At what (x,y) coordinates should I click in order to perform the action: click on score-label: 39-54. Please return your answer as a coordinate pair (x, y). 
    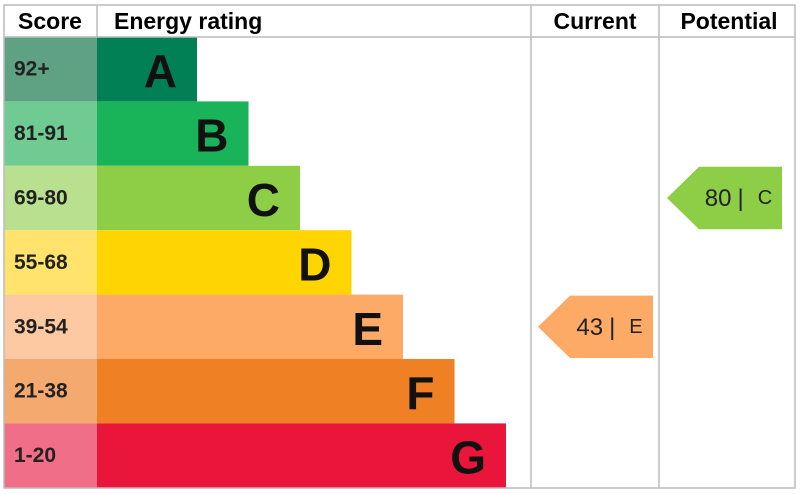
    Looking at the image, I should click on (41, 326).